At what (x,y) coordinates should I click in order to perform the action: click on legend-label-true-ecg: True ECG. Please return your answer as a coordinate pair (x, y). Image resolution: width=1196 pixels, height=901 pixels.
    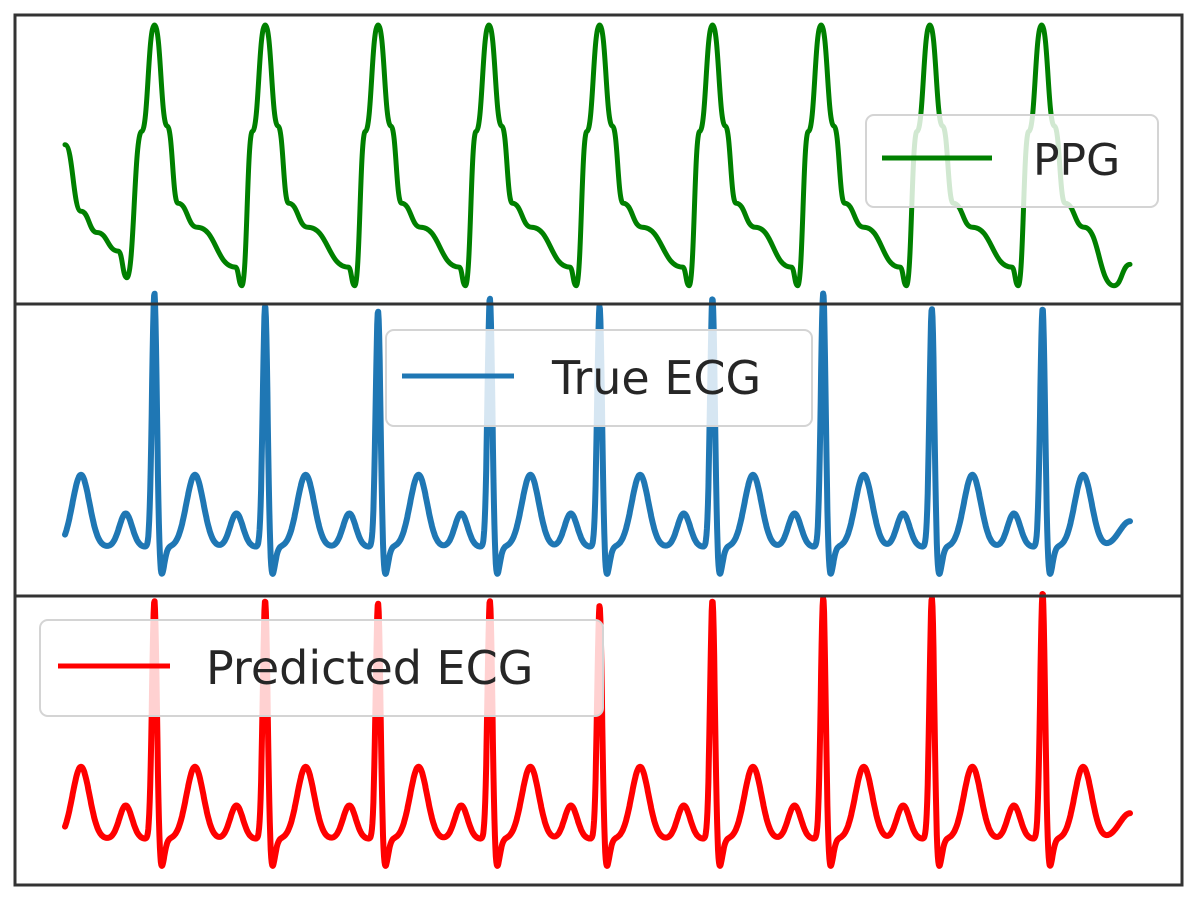
    Looking at the image, I should click on (656, 378).